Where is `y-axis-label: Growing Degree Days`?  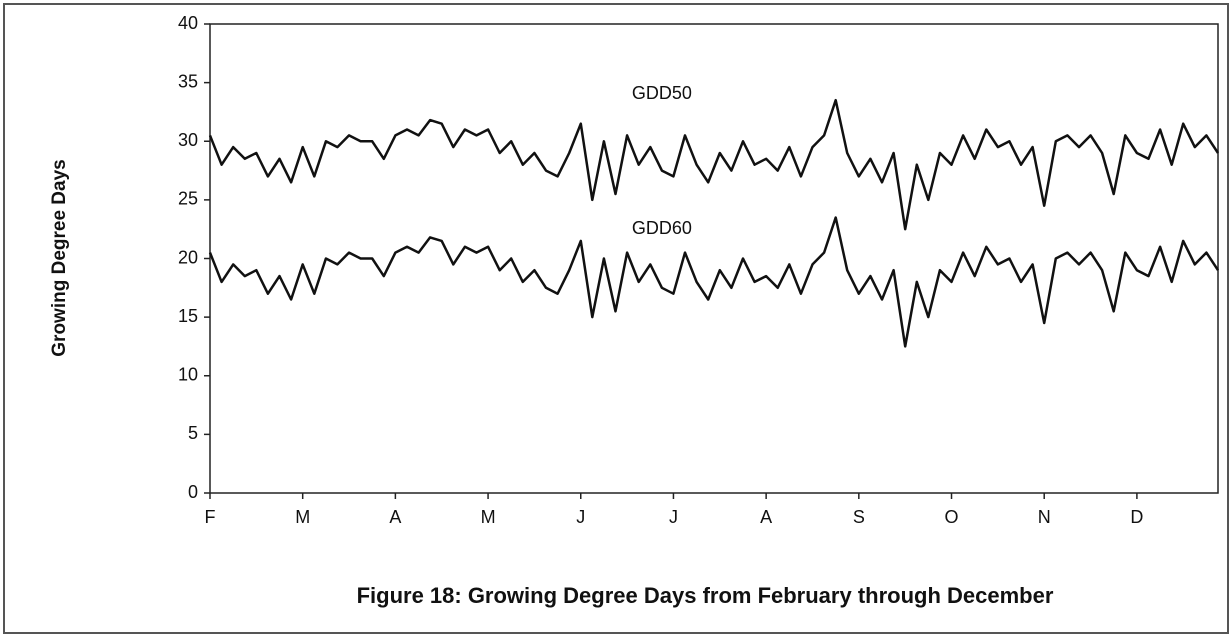 y-axis-label: Growing Degree Days is located at coordinates (59, 257).